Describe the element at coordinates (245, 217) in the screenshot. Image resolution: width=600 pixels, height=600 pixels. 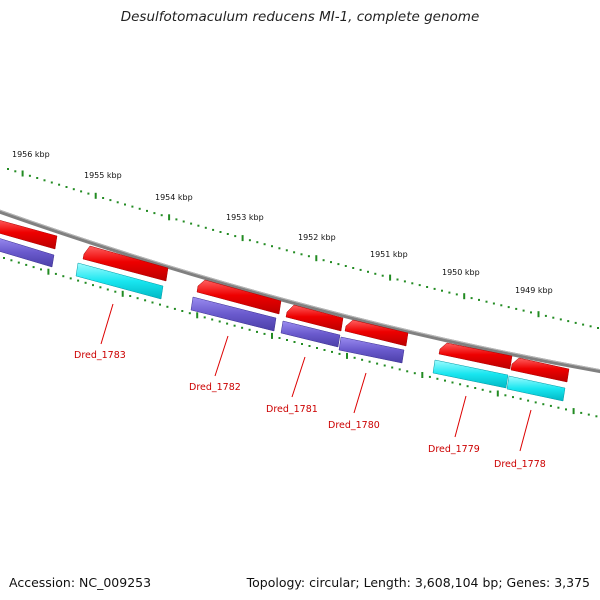
I see `kbp-label: 1953 kbp` at that location.